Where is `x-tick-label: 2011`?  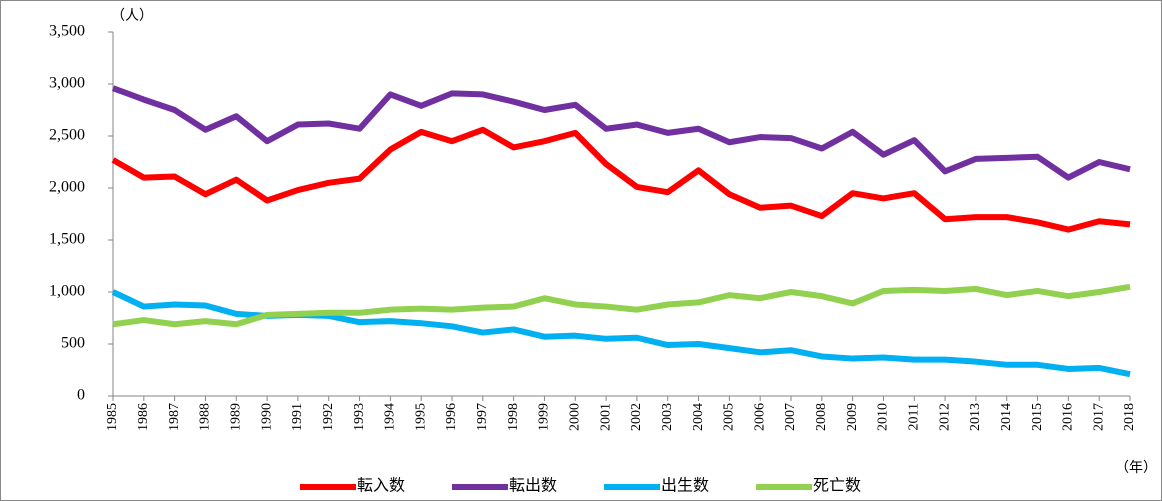
x-tick-label: 2011 is located at coordinates (913, 416).